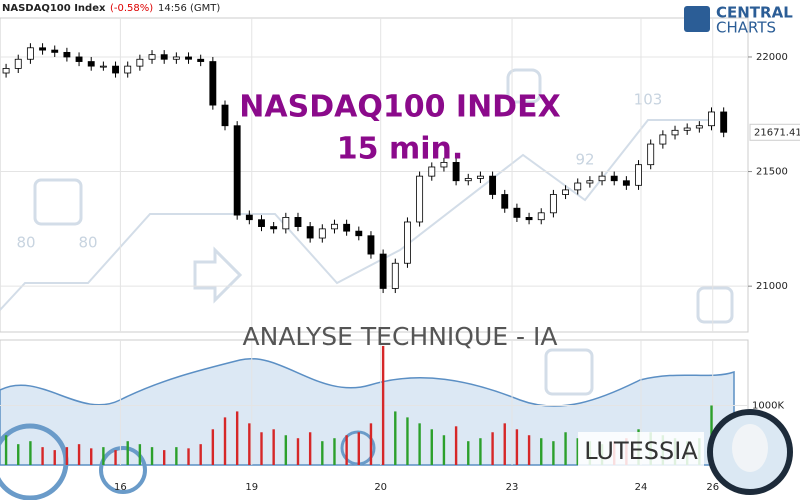  What do you see at coordinates (218, 275) in the screenshot?
I see `watermark-arrow` at bounding box center [218, 275].